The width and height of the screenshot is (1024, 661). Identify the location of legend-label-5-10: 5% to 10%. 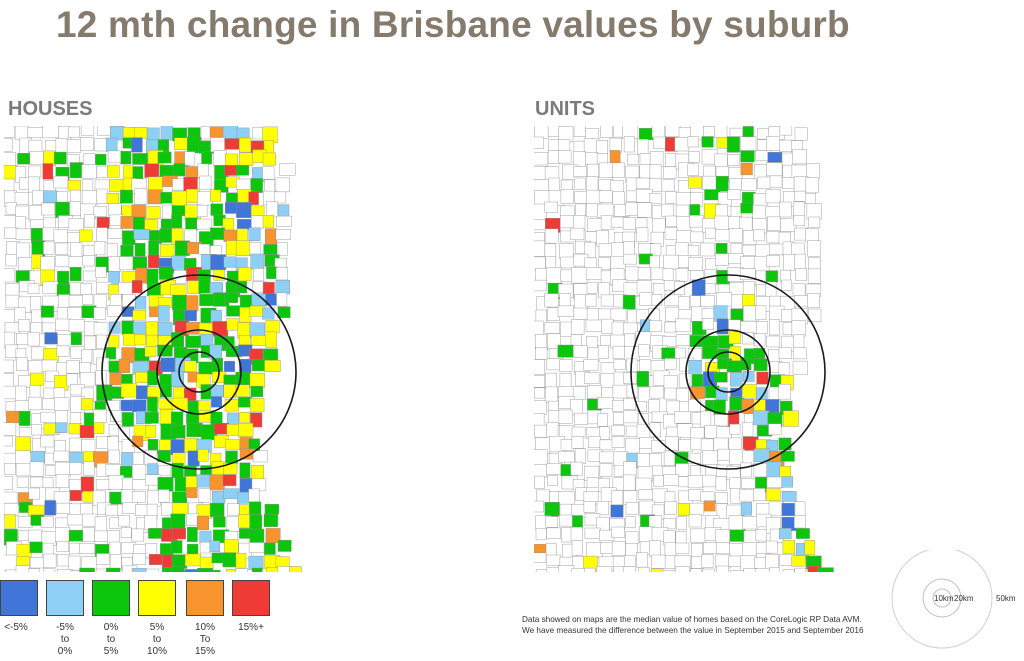
(156, 639).